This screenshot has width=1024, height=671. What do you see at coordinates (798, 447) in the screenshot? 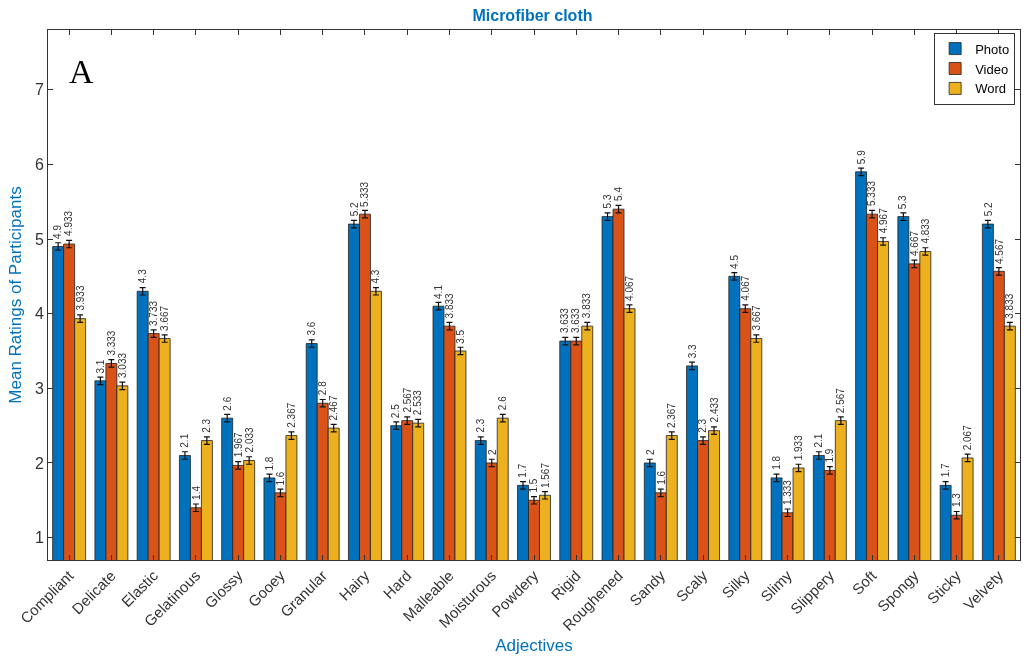
I see `data-label: 1.933` at bounding box center [798, 447].